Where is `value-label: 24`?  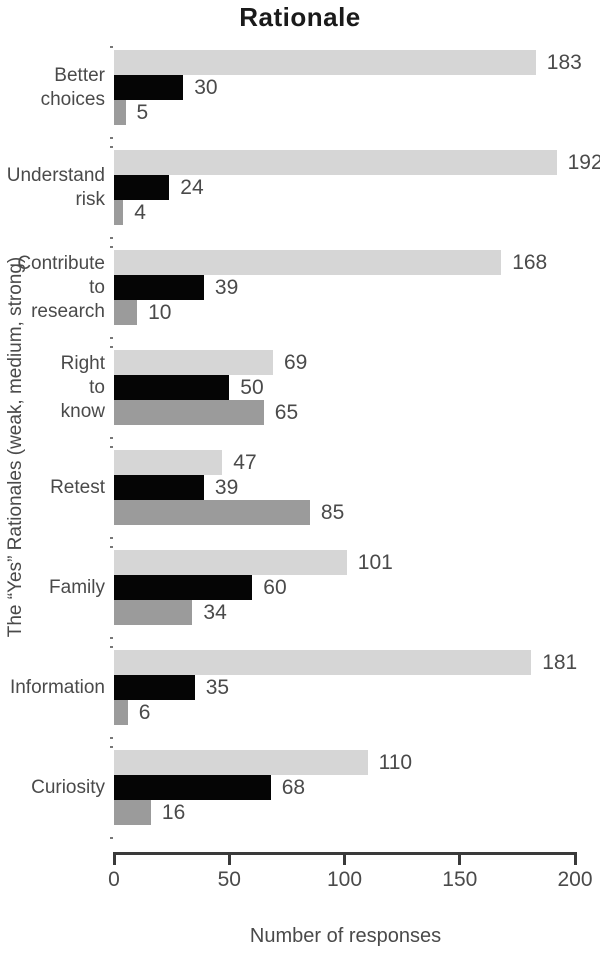 value-label: 24 is located at coordinates (192, 187).